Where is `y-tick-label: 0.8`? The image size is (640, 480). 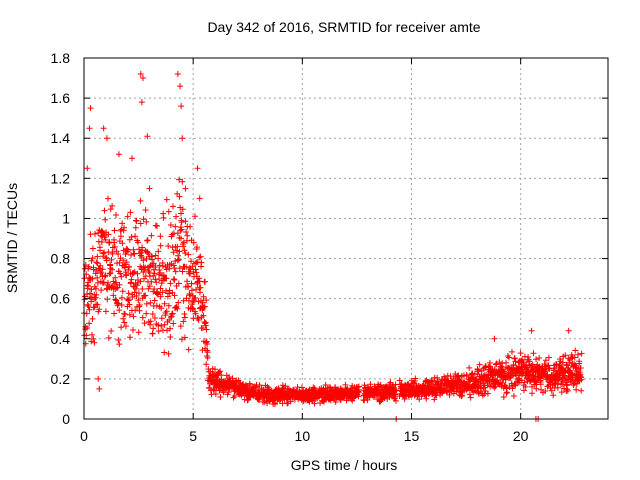 y-tick-label: 0.8 is located at coordinates (61, 259).